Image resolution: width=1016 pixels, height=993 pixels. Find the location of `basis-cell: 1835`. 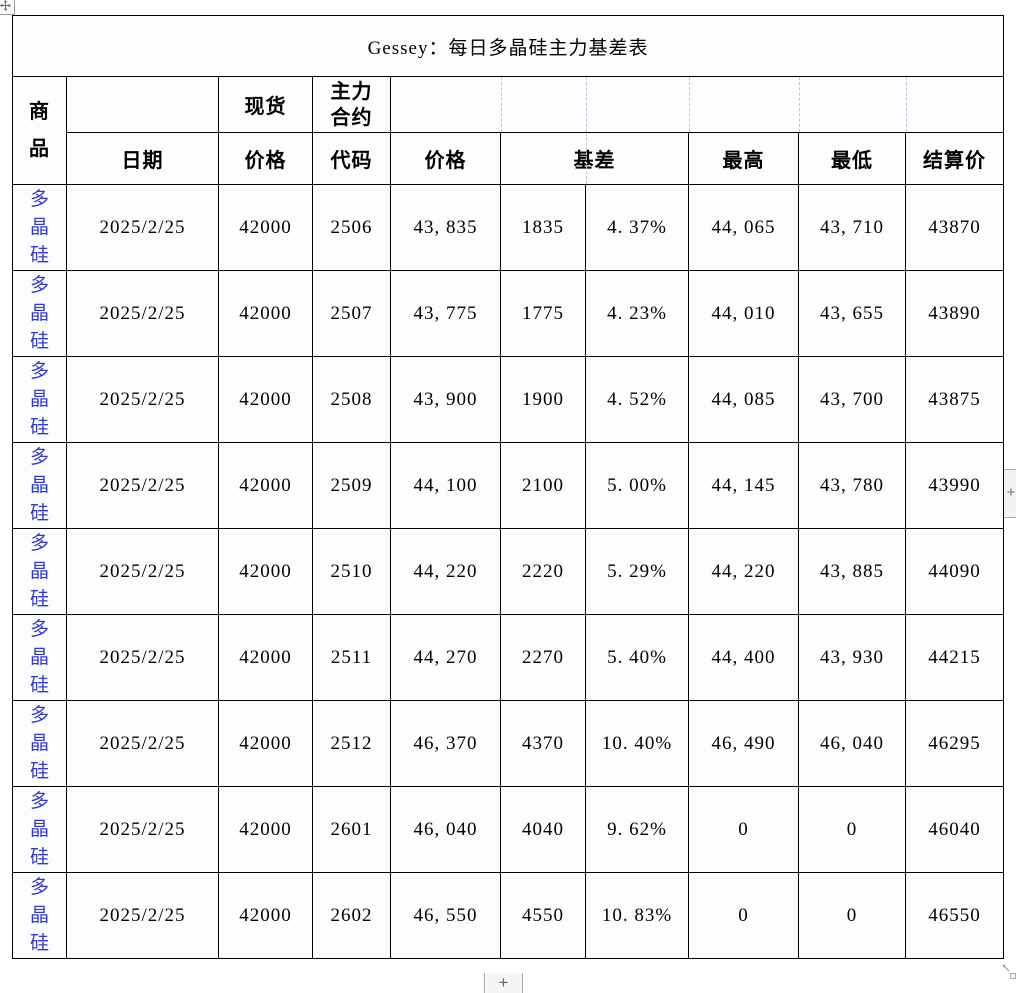

basis-cell: 1835 is located at coordinates (543, 227).